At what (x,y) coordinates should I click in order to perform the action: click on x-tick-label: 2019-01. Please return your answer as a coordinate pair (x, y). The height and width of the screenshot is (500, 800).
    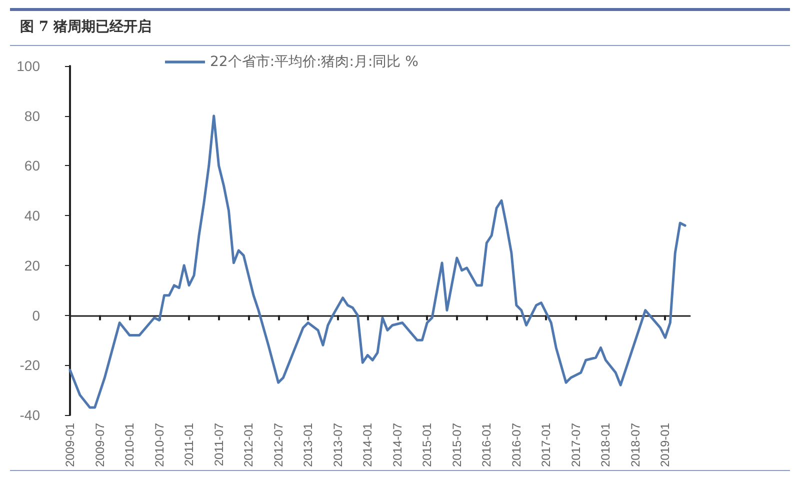
    Looking at the image, I should click on (665, 445).